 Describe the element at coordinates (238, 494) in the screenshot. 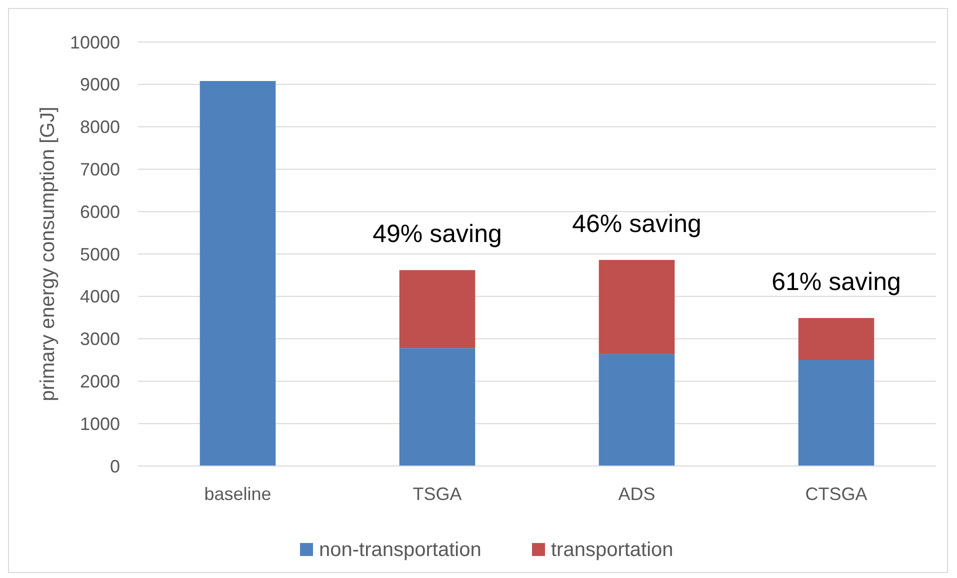

I see `x-tick-label: baseline` at that location.